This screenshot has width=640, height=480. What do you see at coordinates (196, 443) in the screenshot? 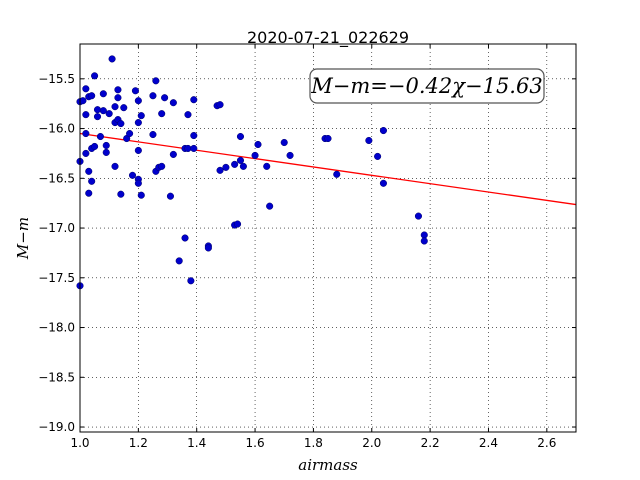
I see `x-tick-label: 1.4` at bounding box center [196, 443].